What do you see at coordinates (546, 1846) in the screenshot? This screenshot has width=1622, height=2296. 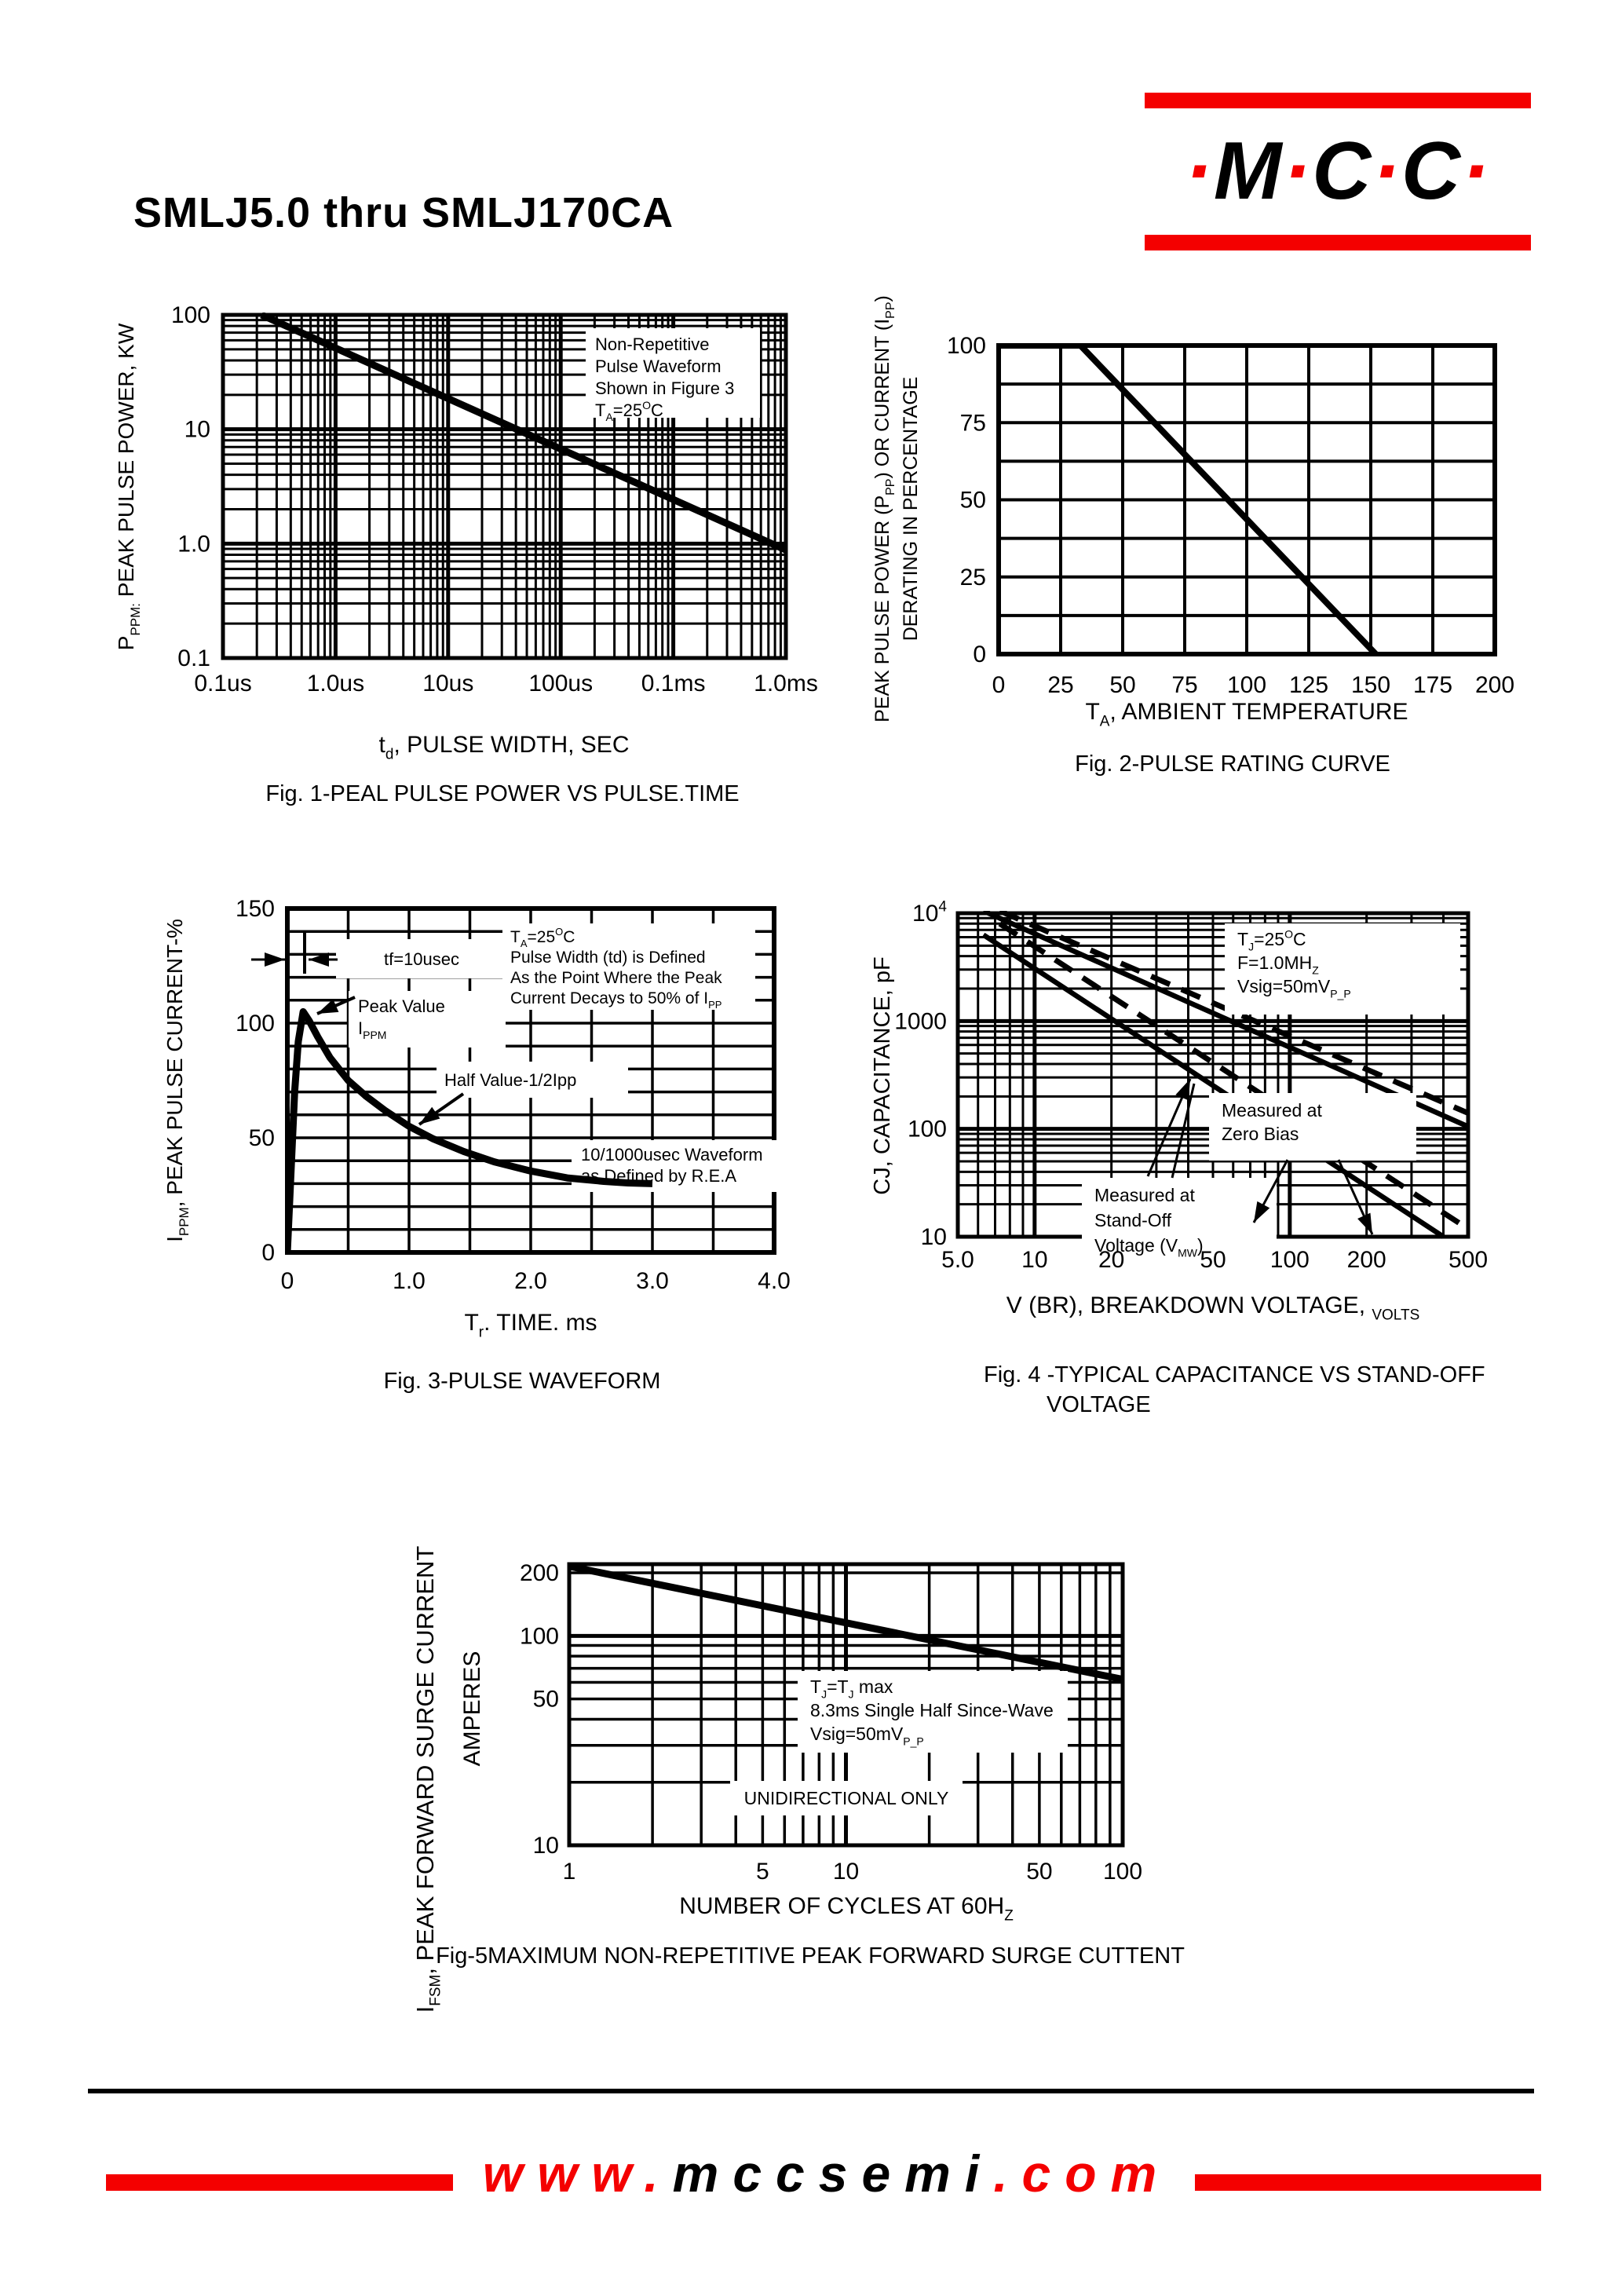 I see `fig5-y-tick: 10` at bounding box center [546, 1846].